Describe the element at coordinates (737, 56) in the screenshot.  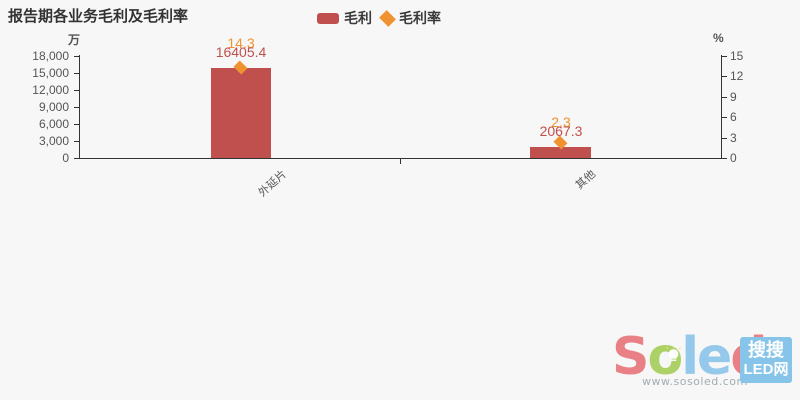
I see `right-axis-tick-label: 15` at that location.